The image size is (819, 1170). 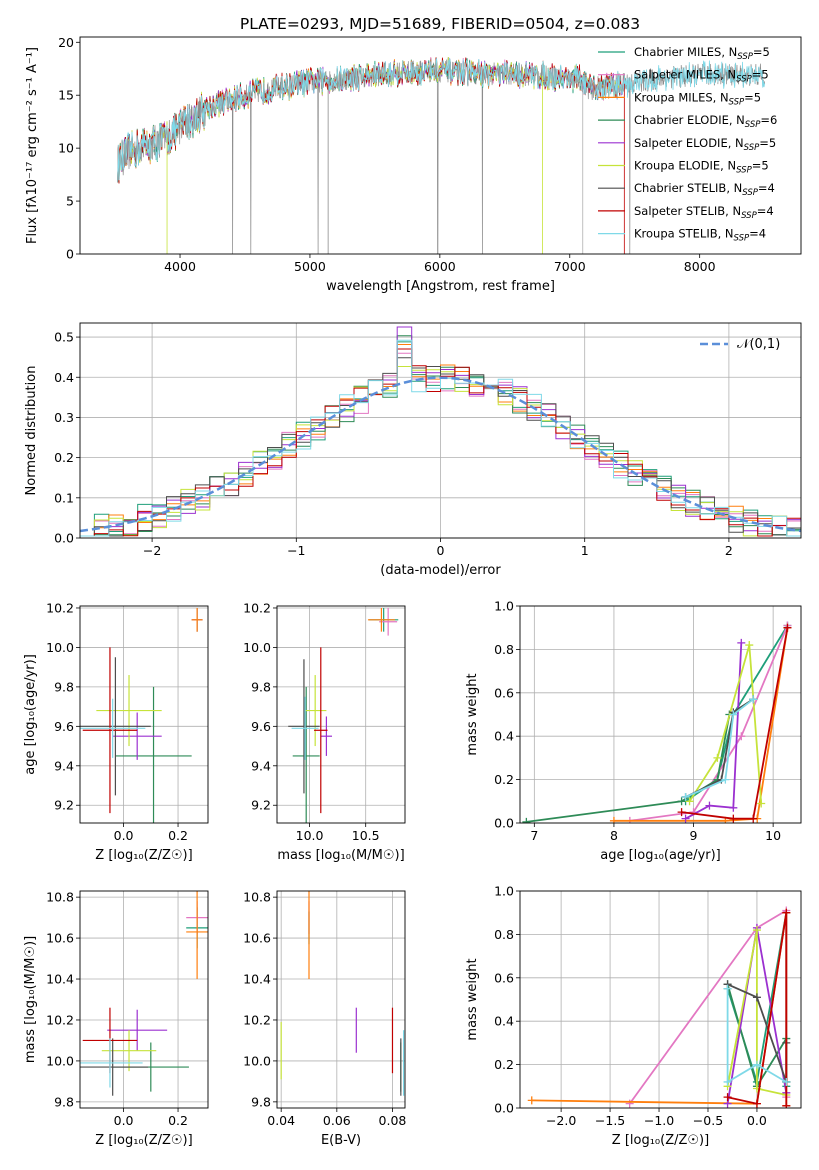 I want to click on x-tick-label: −1.0, so click(x=659, y=1120).